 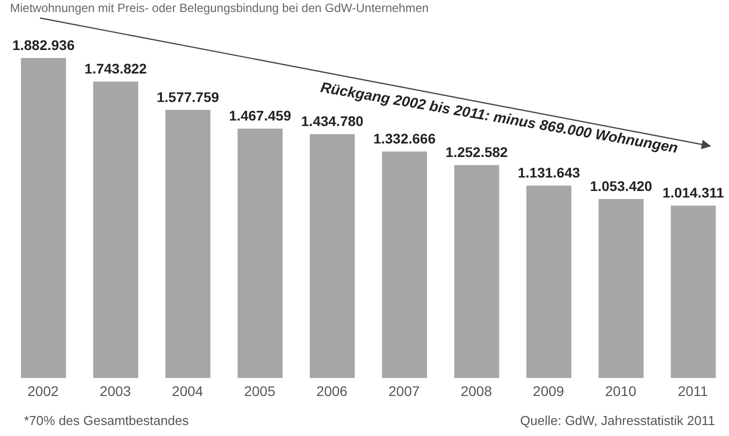 What do you see at coordinates (549, 172) in the screenshot?
I see `data-label: 1.131.643` at bounding box center [549, 172].